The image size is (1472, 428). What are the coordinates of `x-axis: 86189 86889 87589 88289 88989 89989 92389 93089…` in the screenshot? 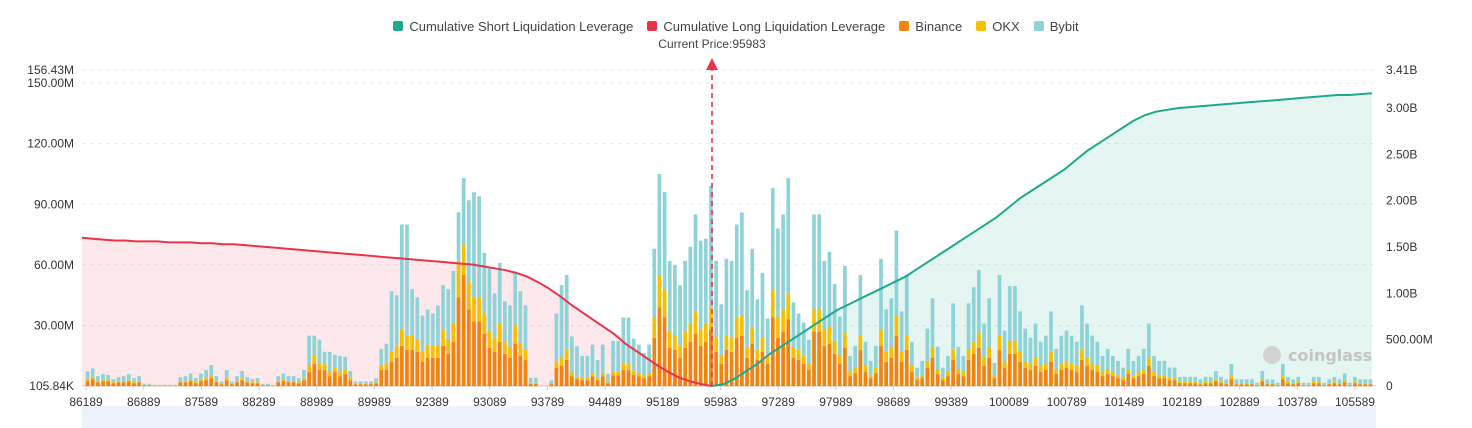 It's located at (722, 397).